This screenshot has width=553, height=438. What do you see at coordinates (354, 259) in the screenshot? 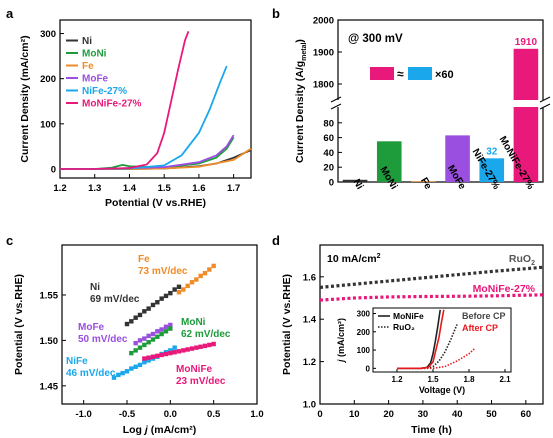
I see `annotation-current: 10 mA/cm2` at bounding box center [354, 259].